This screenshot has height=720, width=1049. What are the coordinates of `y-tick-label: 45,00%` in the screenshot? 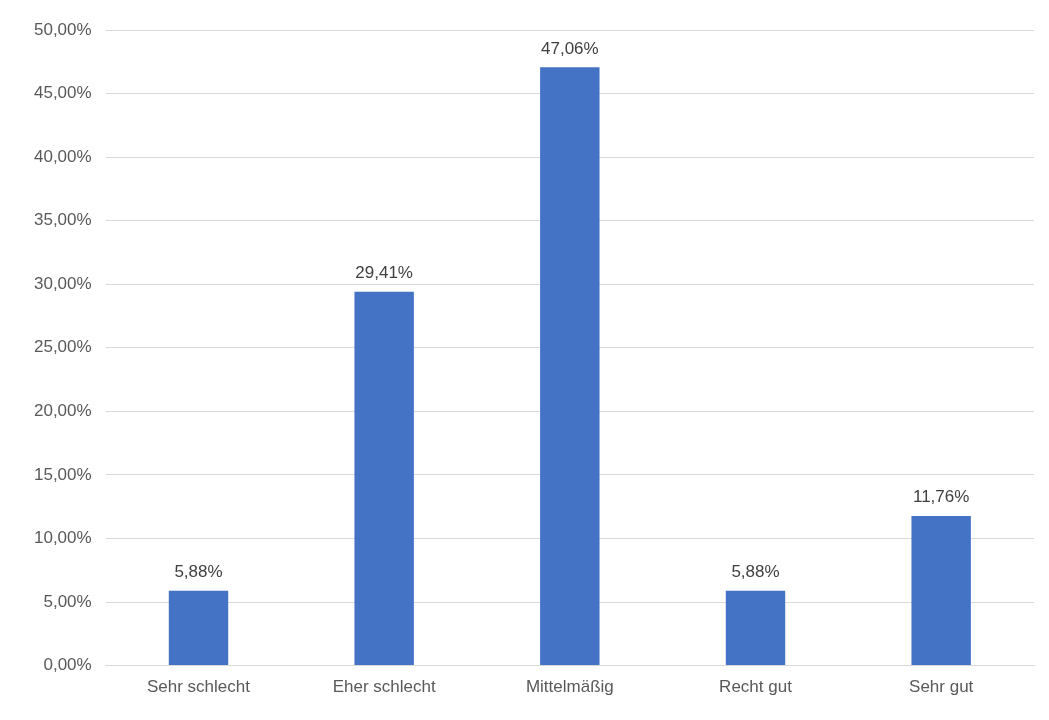 It's located at (62, 93).